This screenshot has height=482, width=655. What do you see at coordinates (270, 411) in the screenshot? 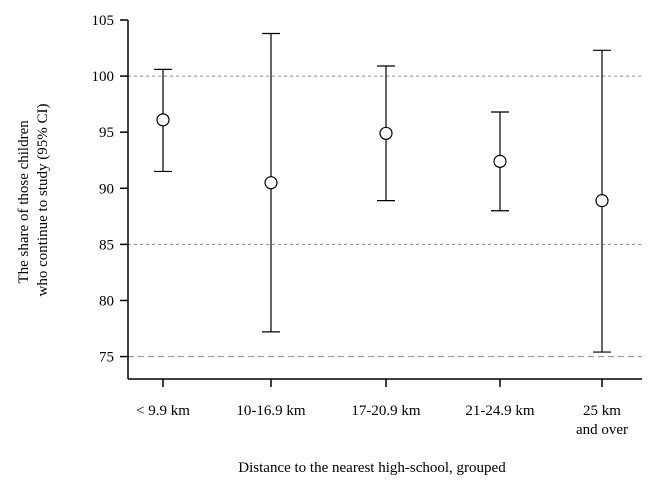
I see `x-tick-label: 10-16.9 km` at bounding box center [270, 411].